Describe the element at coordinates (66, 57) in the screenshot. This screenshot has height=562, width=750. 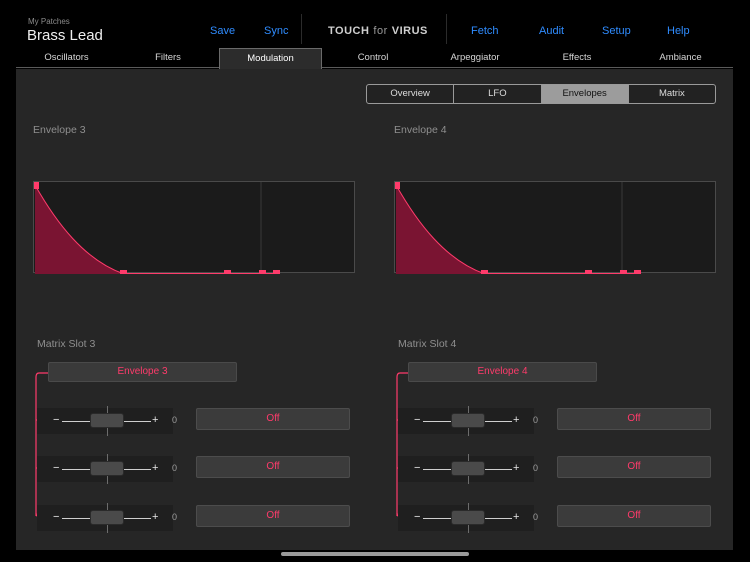
I see `tab-oscillators: Oscillators` at that location.